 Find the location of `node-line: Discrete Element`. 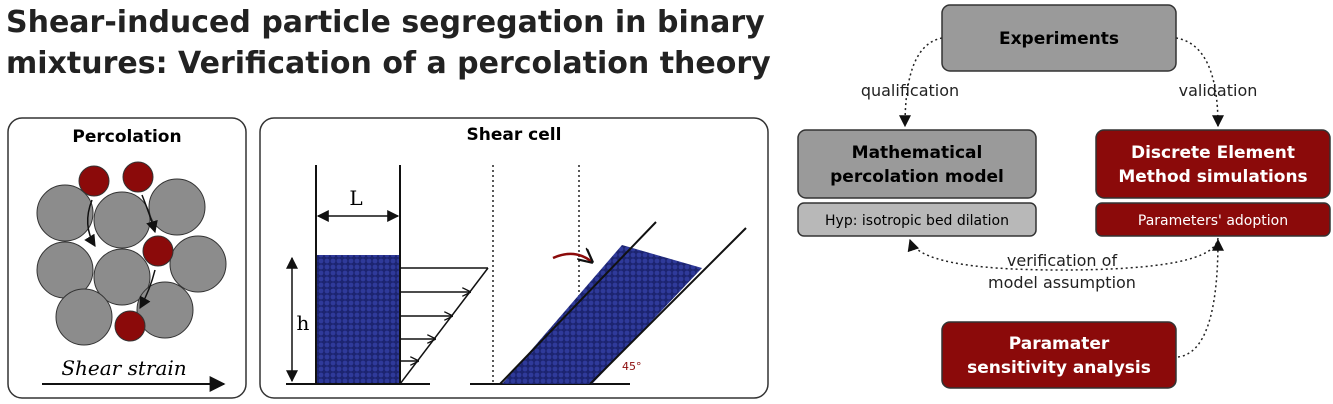

node-line: Discrete Element is located at coordinates (1213, 153).